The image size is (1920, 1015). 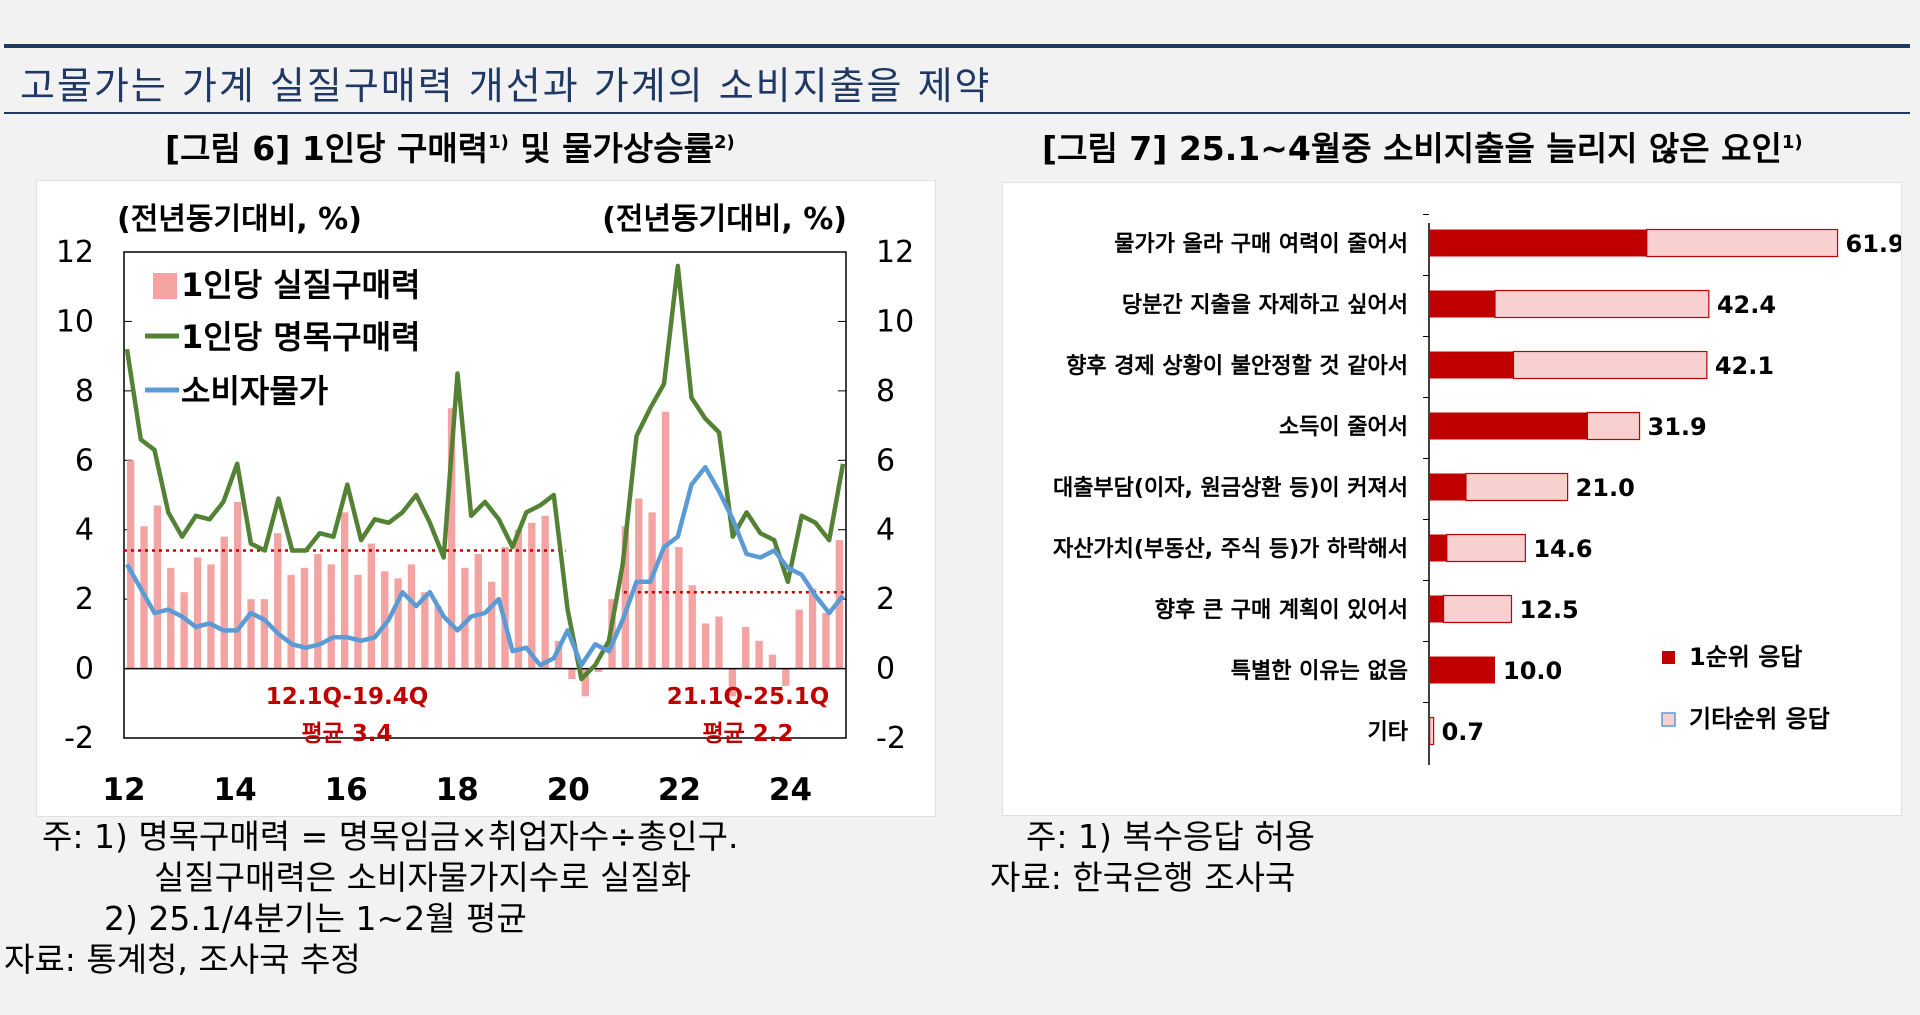 What do you see at coordinates (1668, 657) in the screenshot?
I see `legend-swatch-first` at bounding box center [1668, 657].